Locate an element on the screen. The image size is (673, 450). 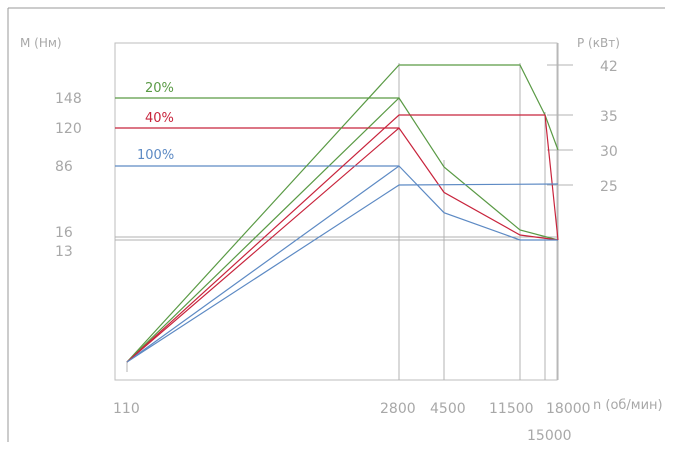
left-tick-label-86: 86 is located at coordinates (64, 167).